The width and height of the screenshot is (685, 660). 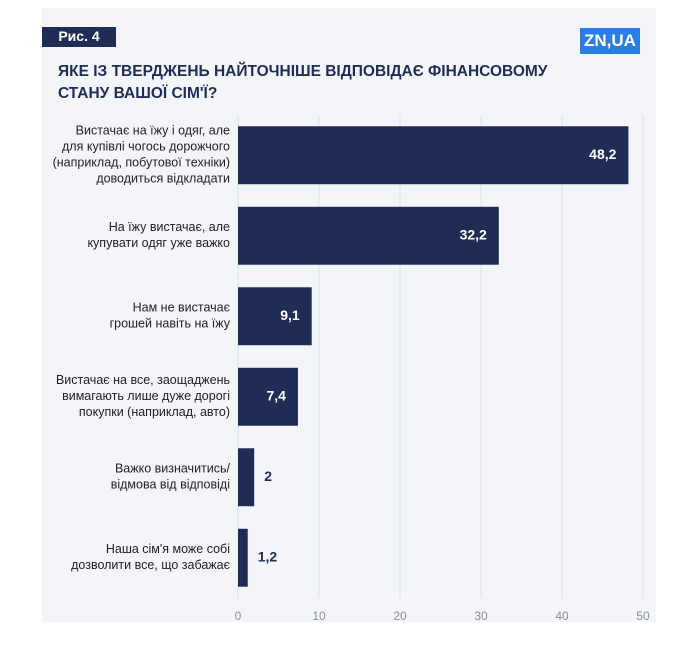 I want to click on x-tick-label: 0, so click(x=238, y=616).